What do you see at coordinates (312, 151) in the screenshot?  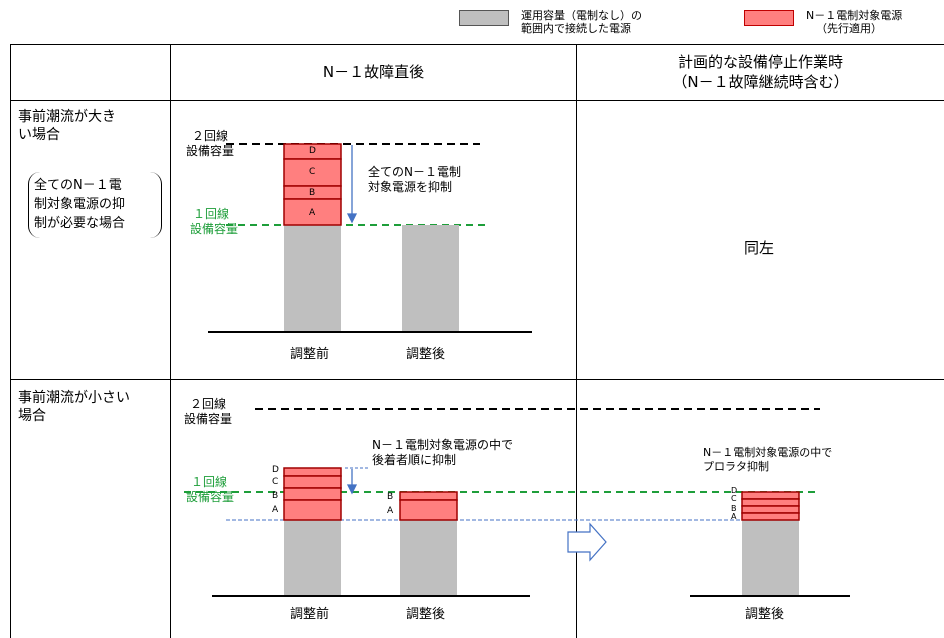 I see `row1-seg-d: D` at bounding box center [312, 151].